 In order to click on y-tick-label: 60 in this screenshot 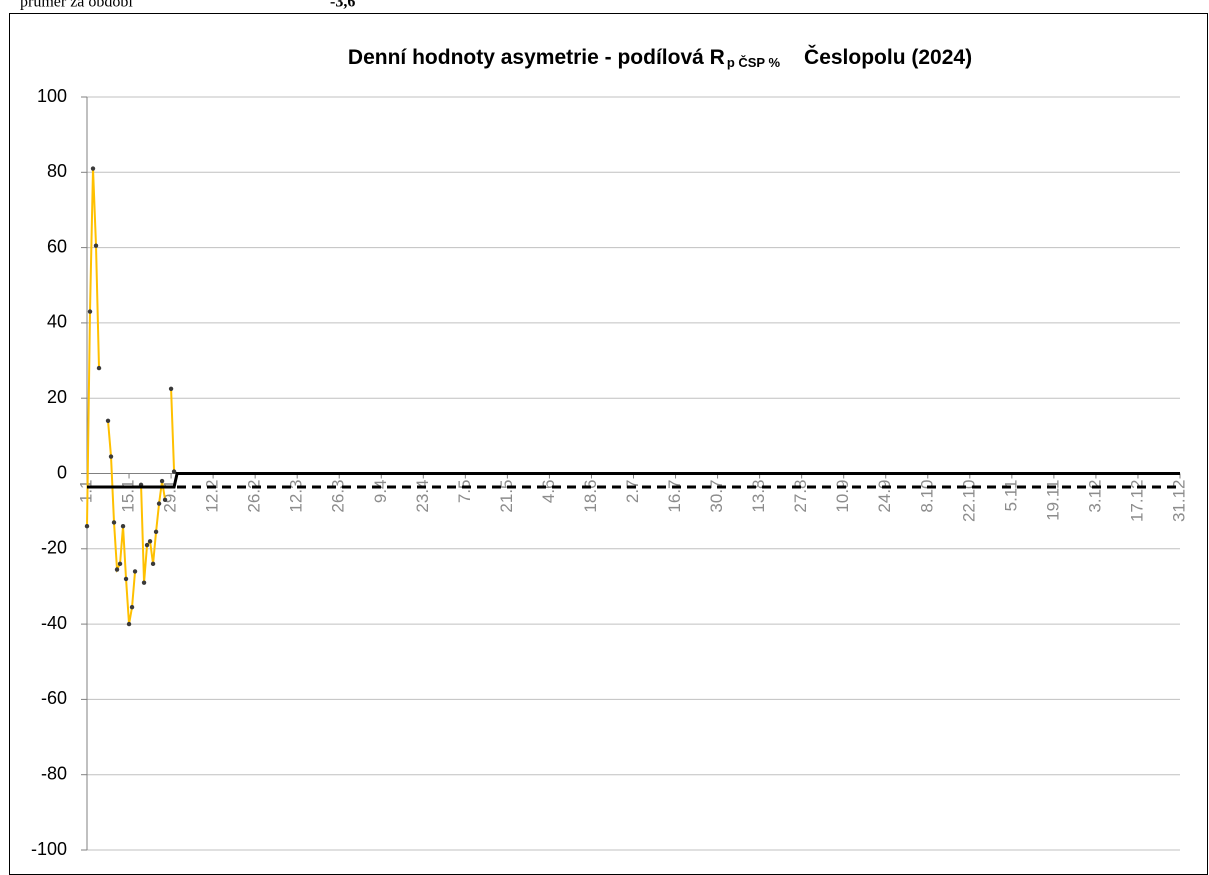, I will do `click(57, 246)`.